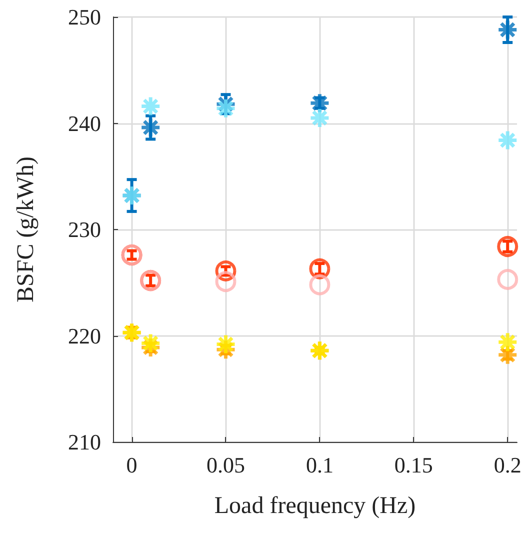  I want to click on x-axis-title: Load frequency (Hz), so click(315, 506).